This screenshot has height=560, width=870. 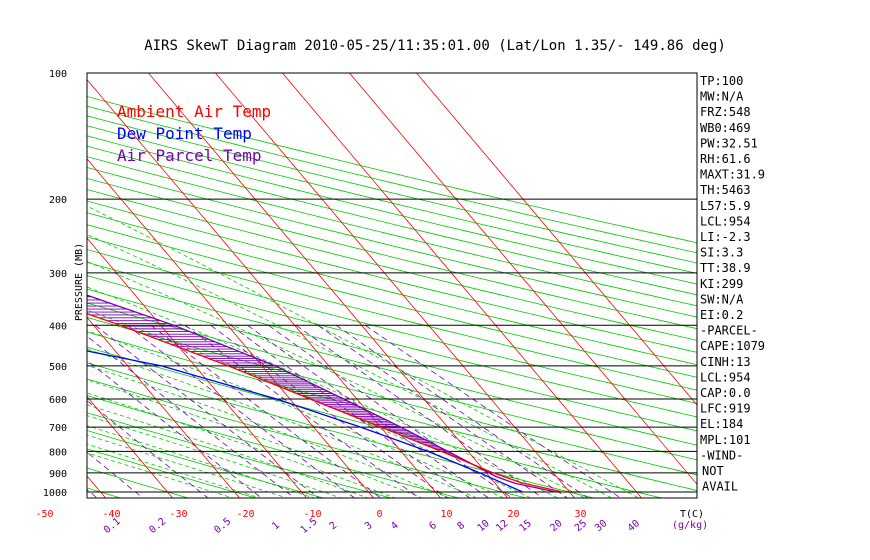 I want to click on dewpoint-line, so click(x=305, y=421).